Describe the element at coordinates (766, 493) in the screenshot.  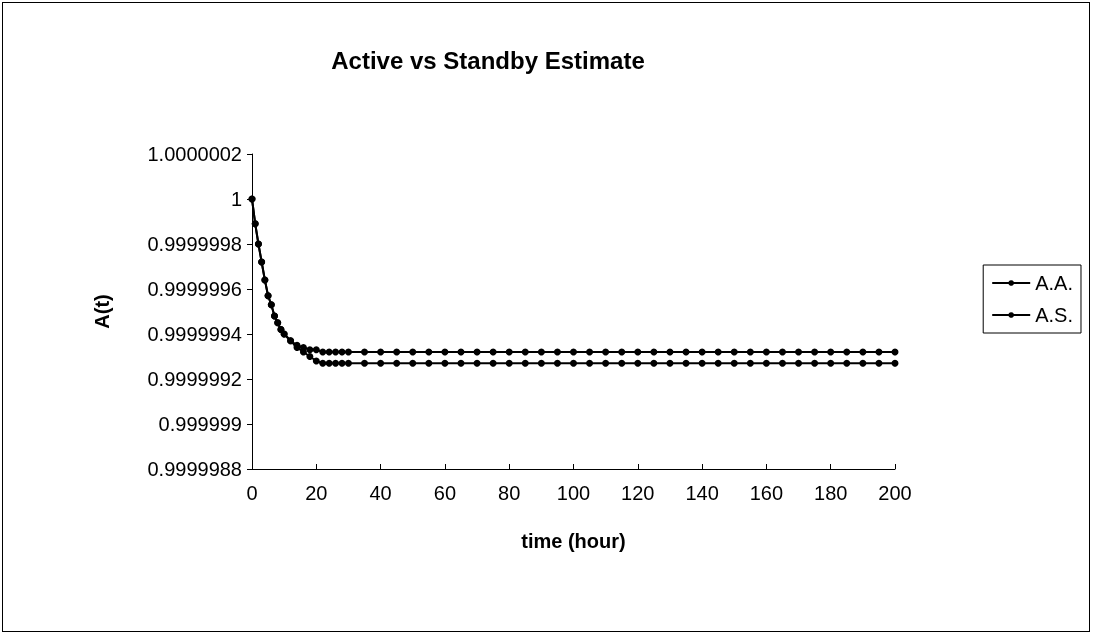
I see `x-tick-label: 160` at that location.